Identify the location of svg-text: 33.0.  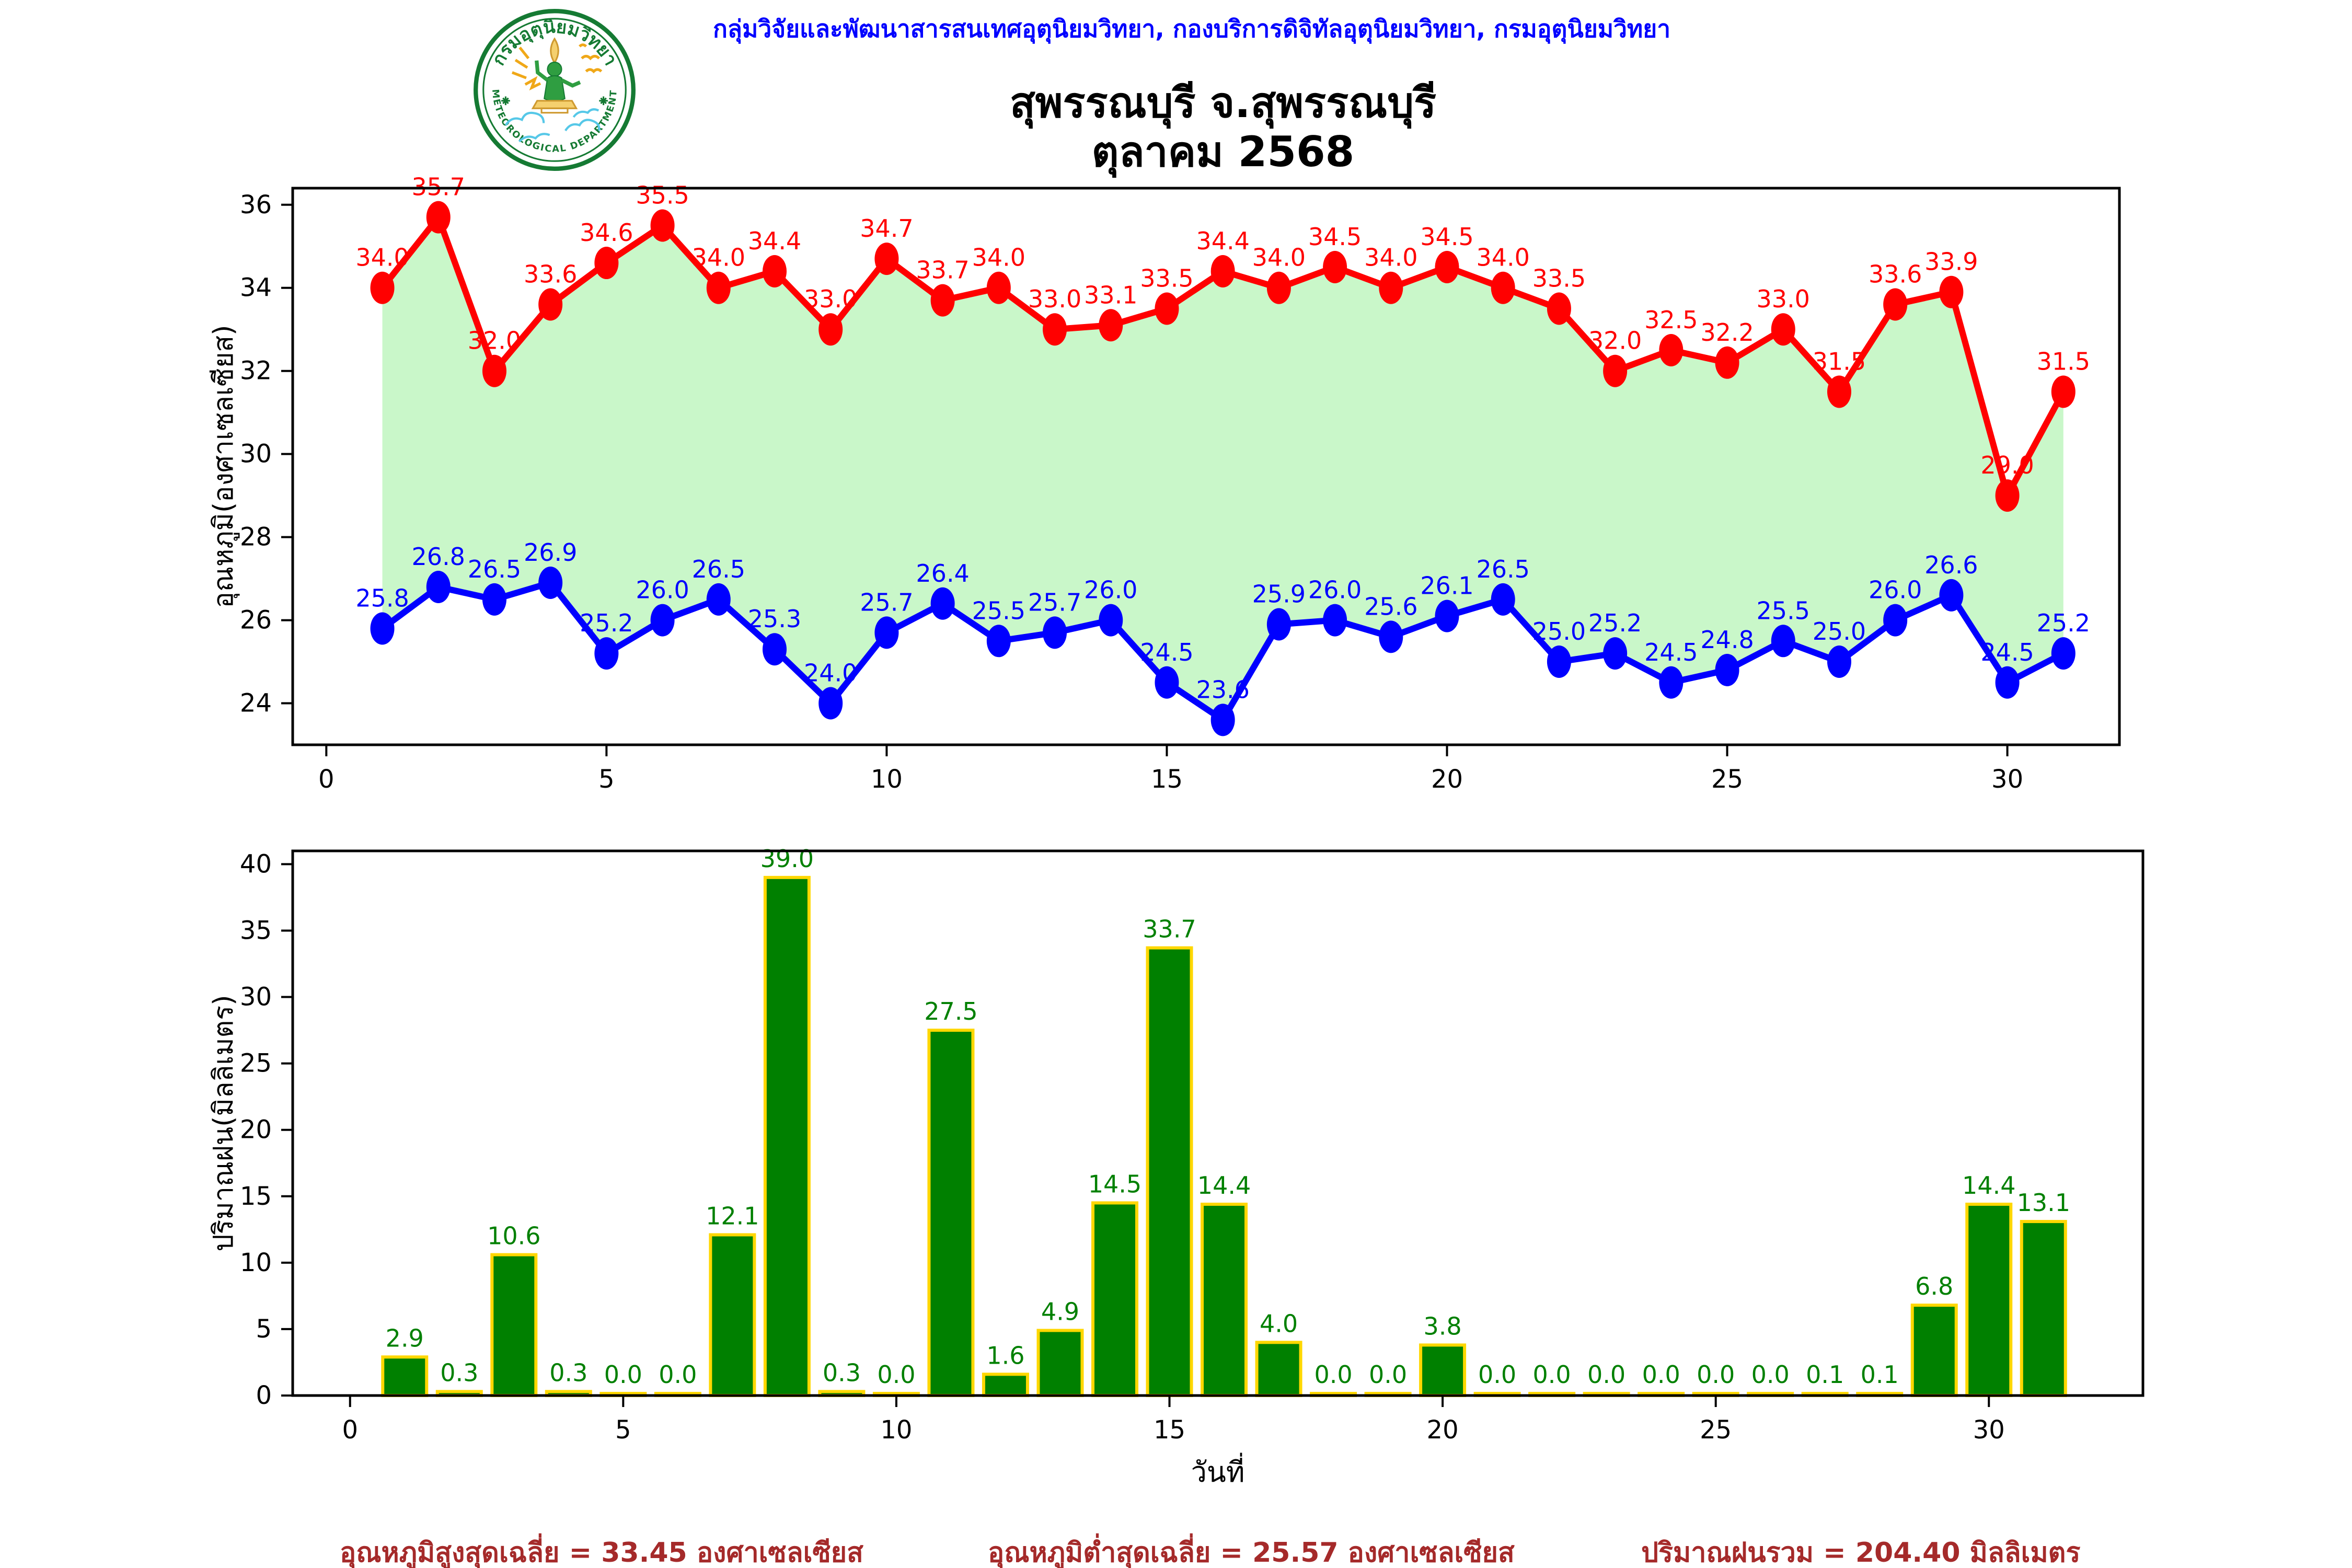
(1783, 299).